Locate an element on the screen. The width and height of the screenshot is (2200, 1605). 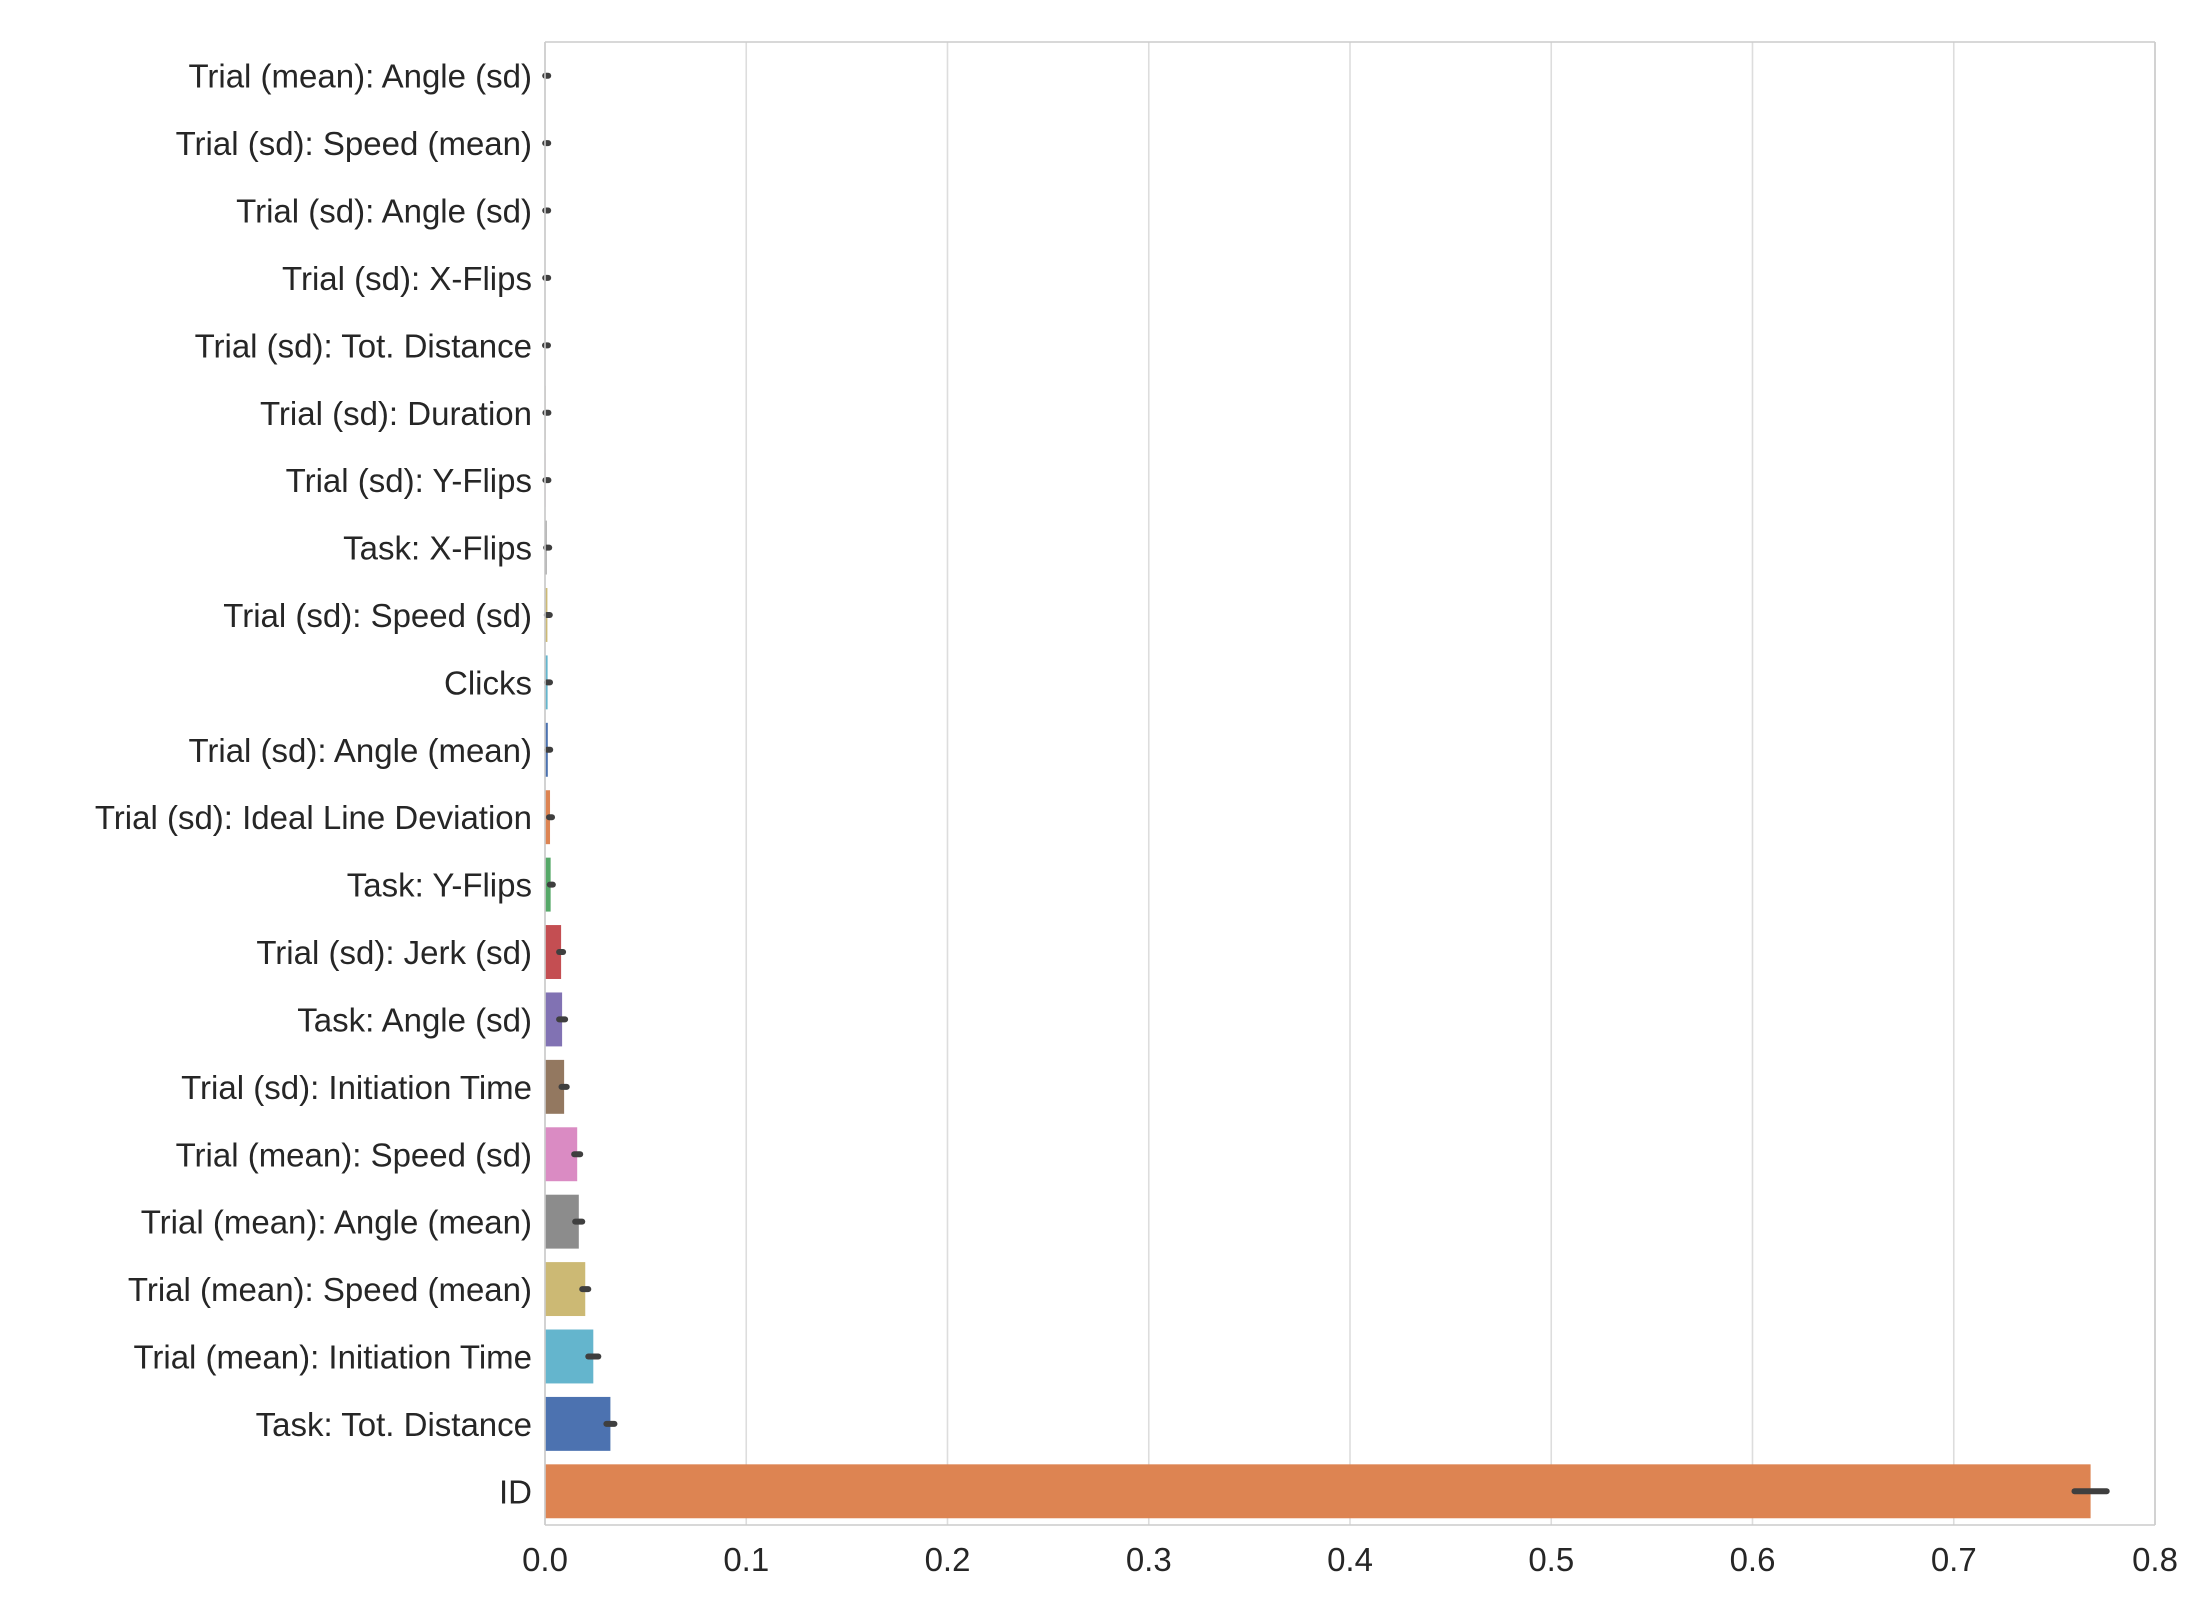
x-tick-label: 0.0 is located at coordinates (545, 1559).